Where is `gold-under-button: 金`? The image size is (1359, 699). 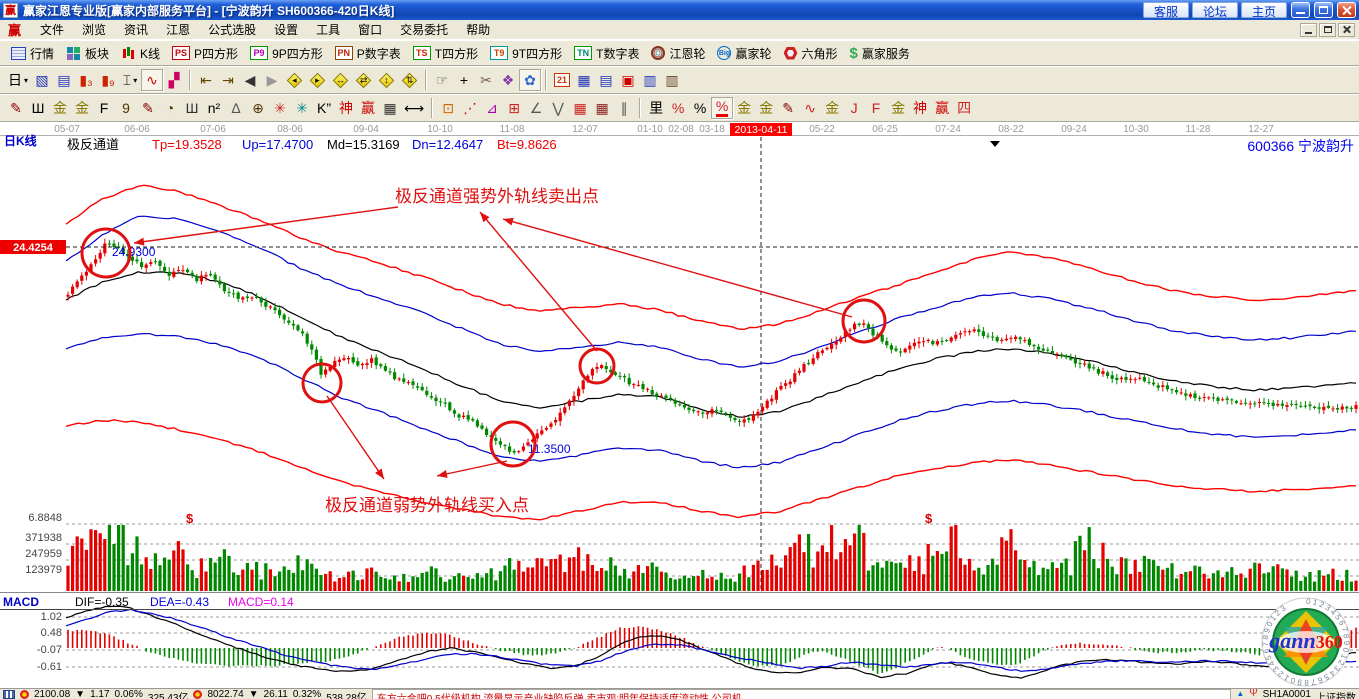
gold-under-button: 金 is located at coordinates (832, 108).